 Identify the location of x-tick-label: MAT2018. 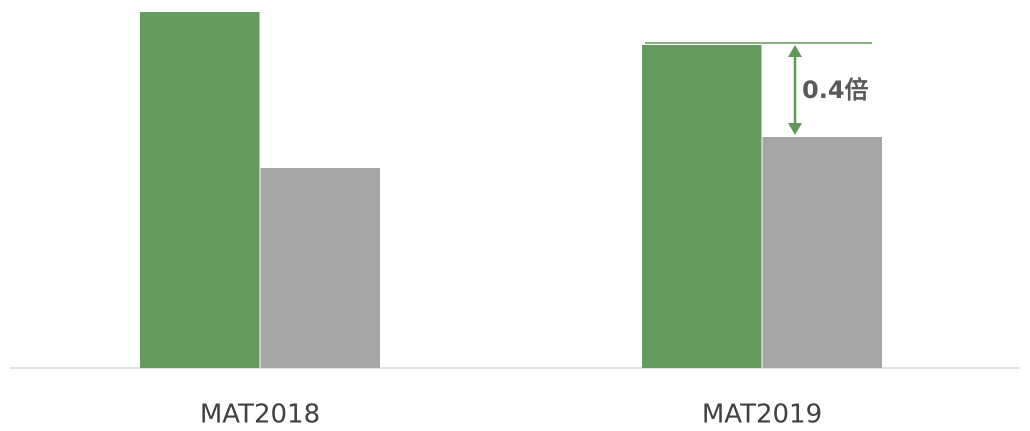
(260, 415).